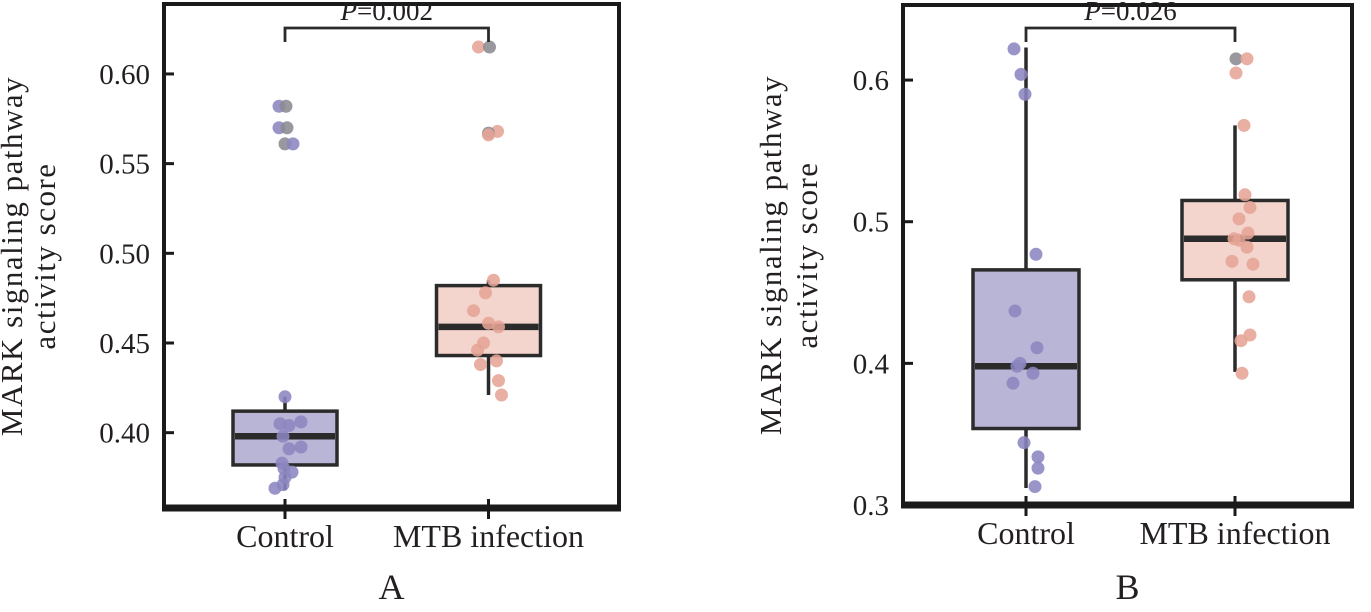 The height and width of the screenshot is (612, 1371). What do you see at coordinates (386, 13) in the screenshot?
I see `significance-label: P=0.002` at bounding box center [386, 13].